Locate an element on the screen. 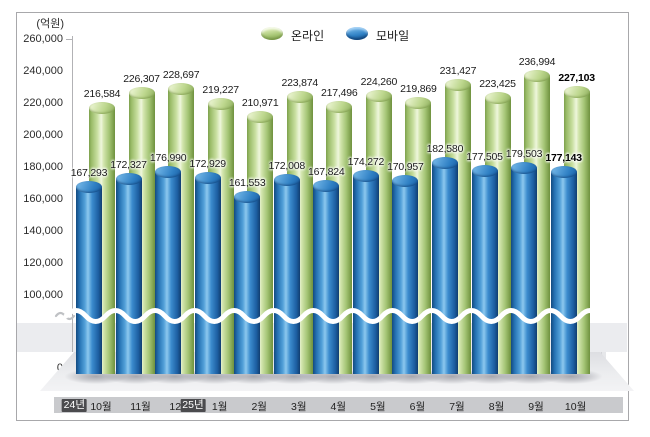 This screenshot has height=437, width=650. x-axis-month-label: 4월 is located at coordinates (338, 407).